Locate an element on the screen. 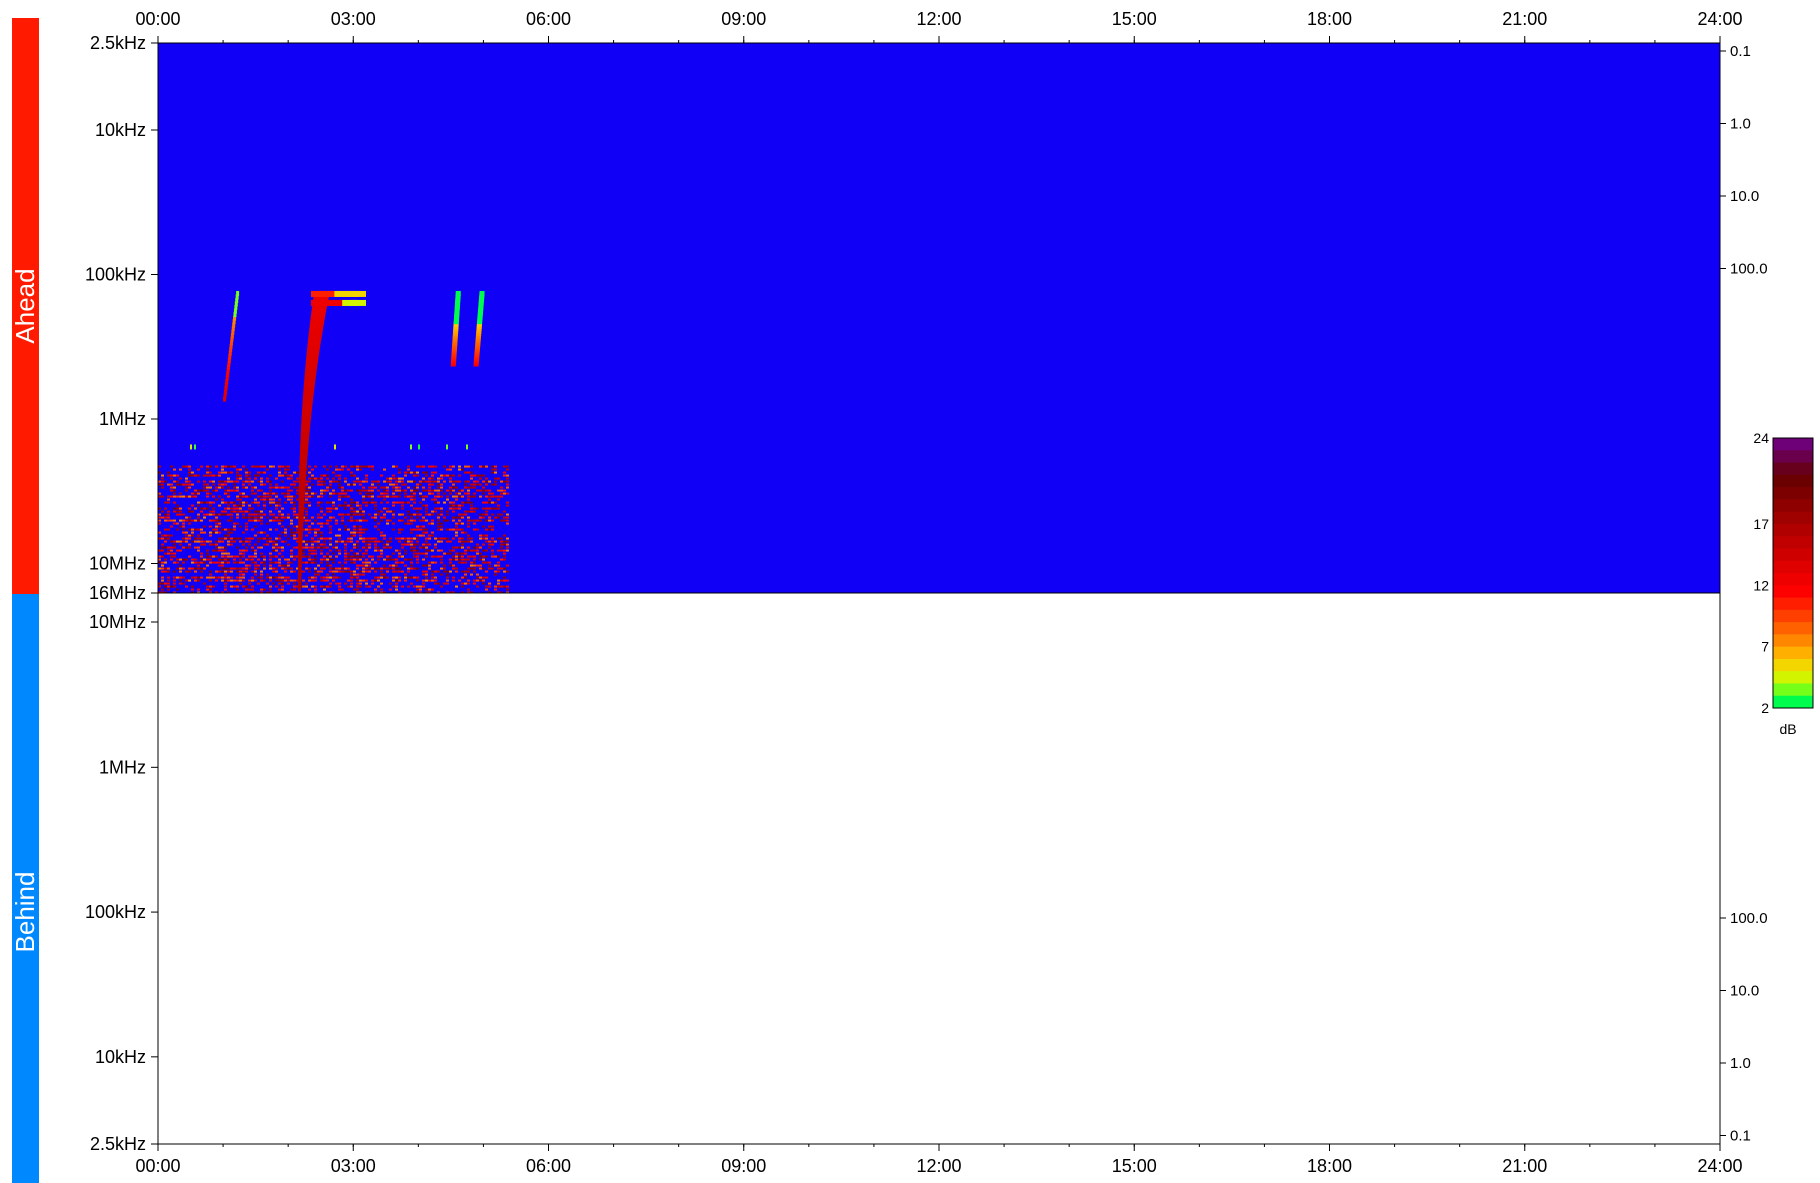 This screenshot has height=1183, width=1820. burst-1-pixel is located at coordinates (226, 389).